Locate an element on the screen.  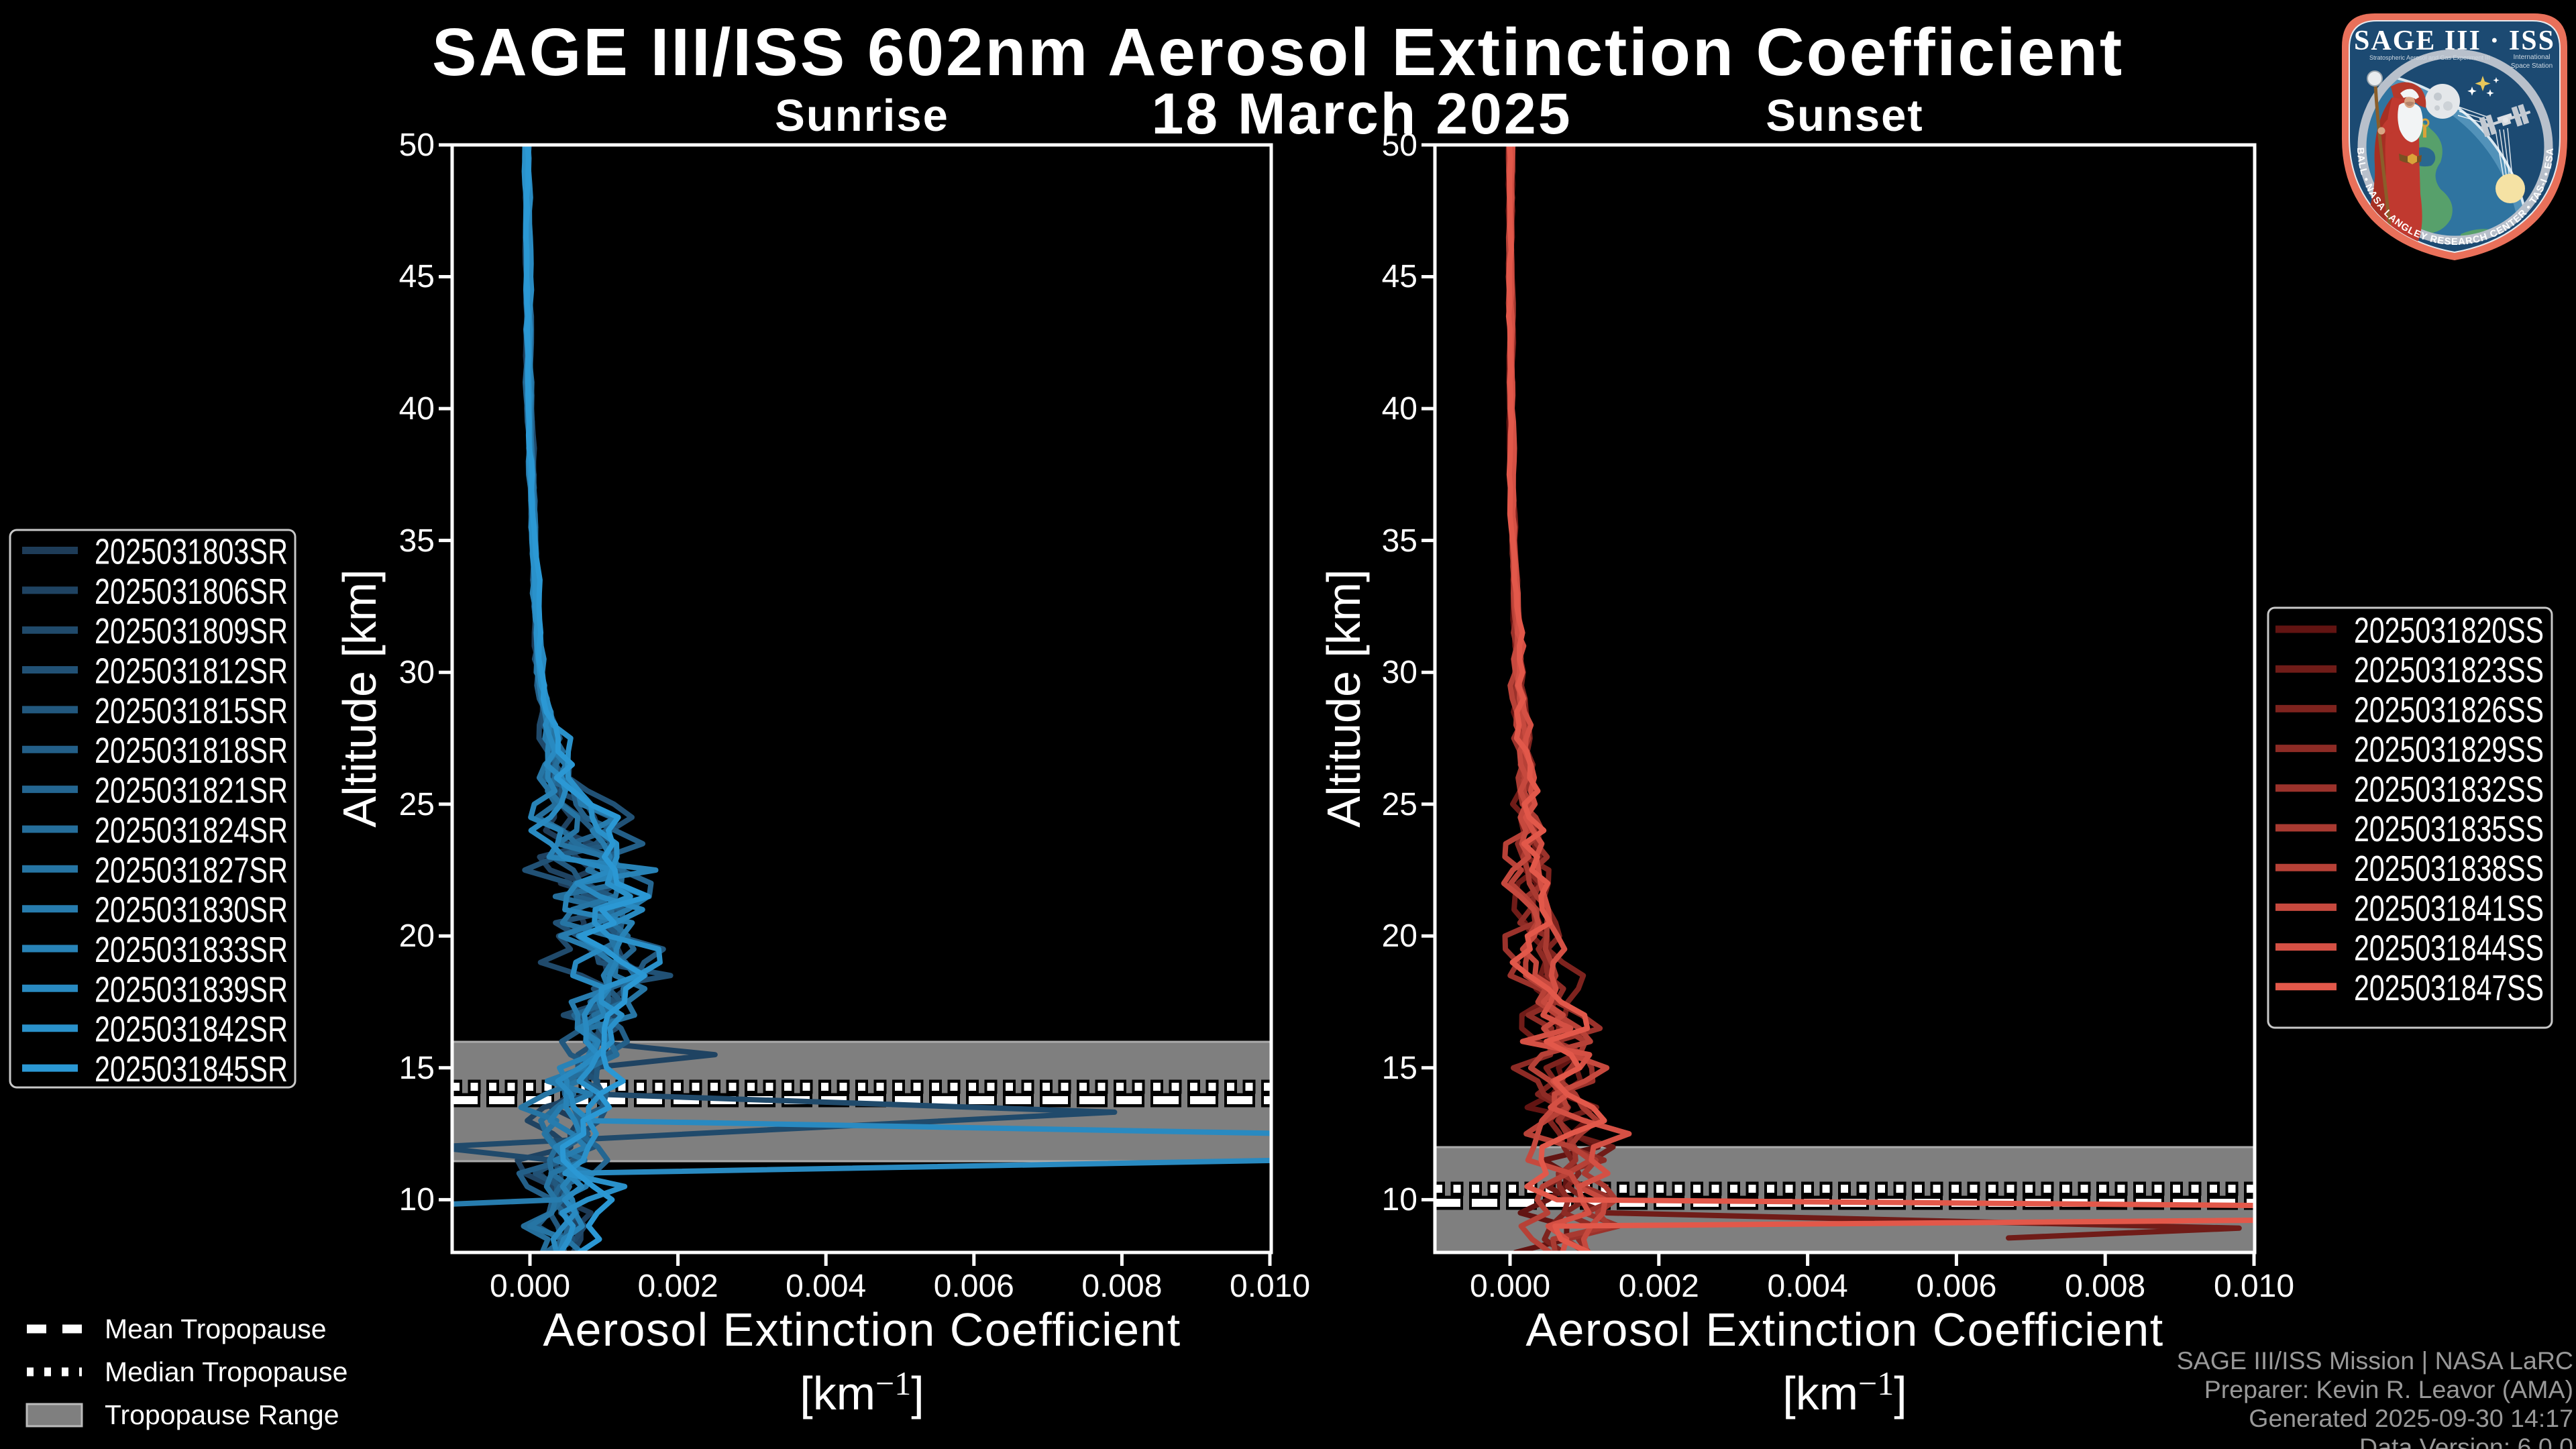
svg-text: 2025031824SR is located at coordinates (191, 830).